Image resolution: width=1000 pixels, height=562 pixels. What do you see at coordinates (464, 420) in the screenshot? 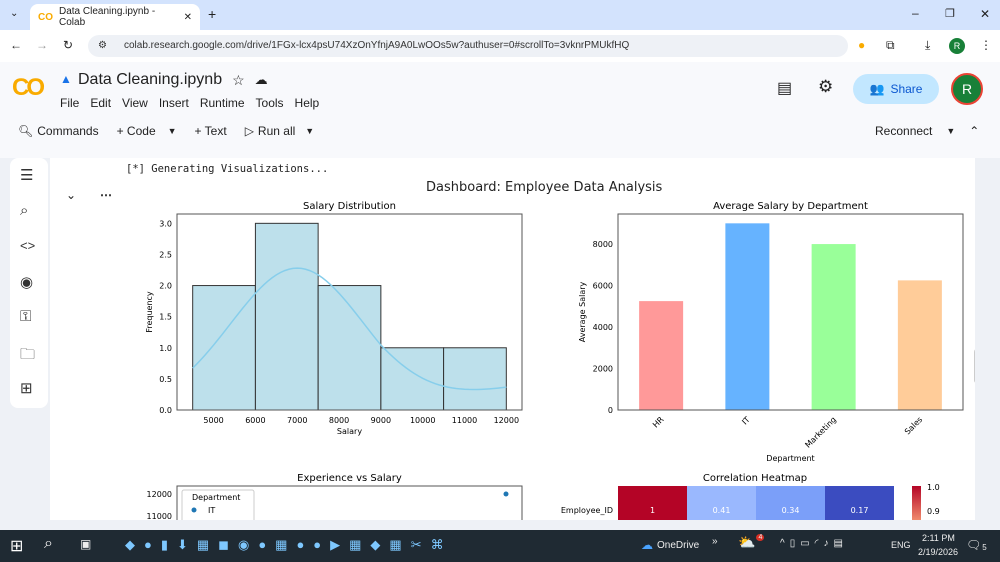
I see `x-tick-label: 11000` at bounding box center [464, 420].